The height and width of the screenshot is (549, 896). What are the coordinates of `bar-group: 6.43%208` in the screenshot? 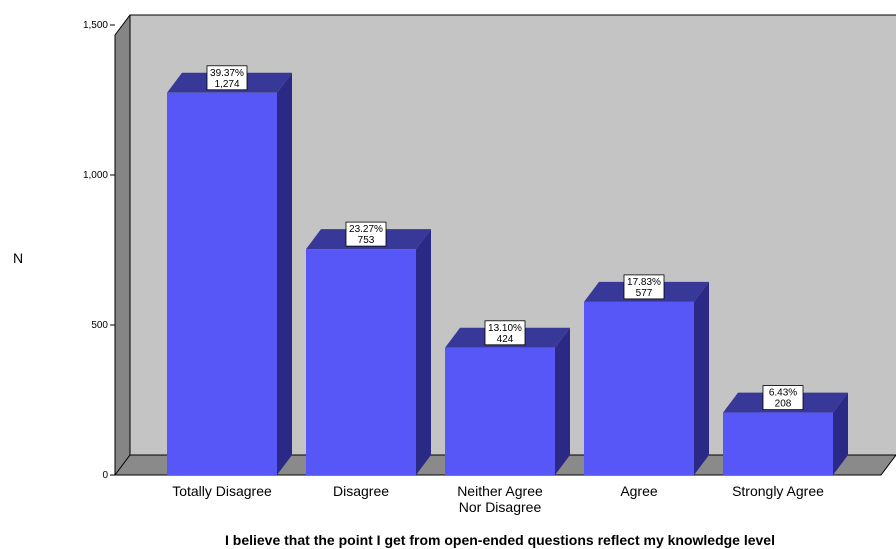 It's located at (785, 430).